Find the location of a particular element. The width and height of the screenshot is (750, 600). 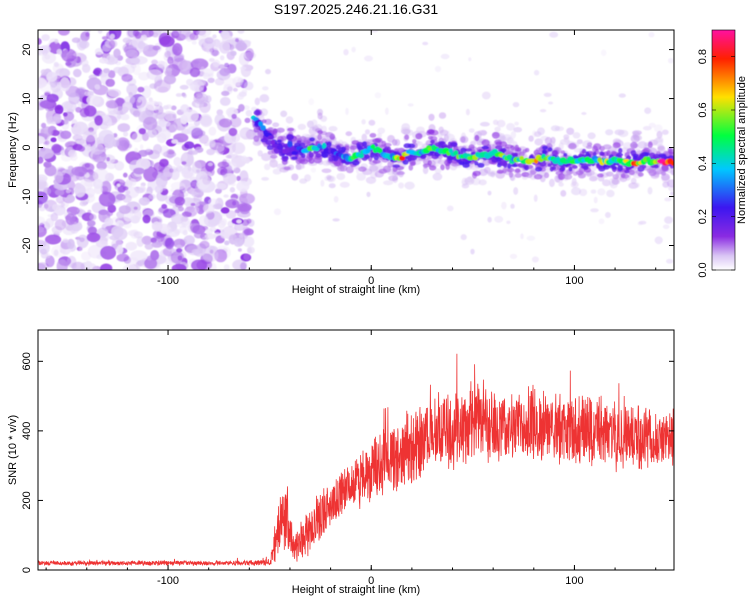

colorbar-tick-label: 0.0 is located at coordinates (703, 269).